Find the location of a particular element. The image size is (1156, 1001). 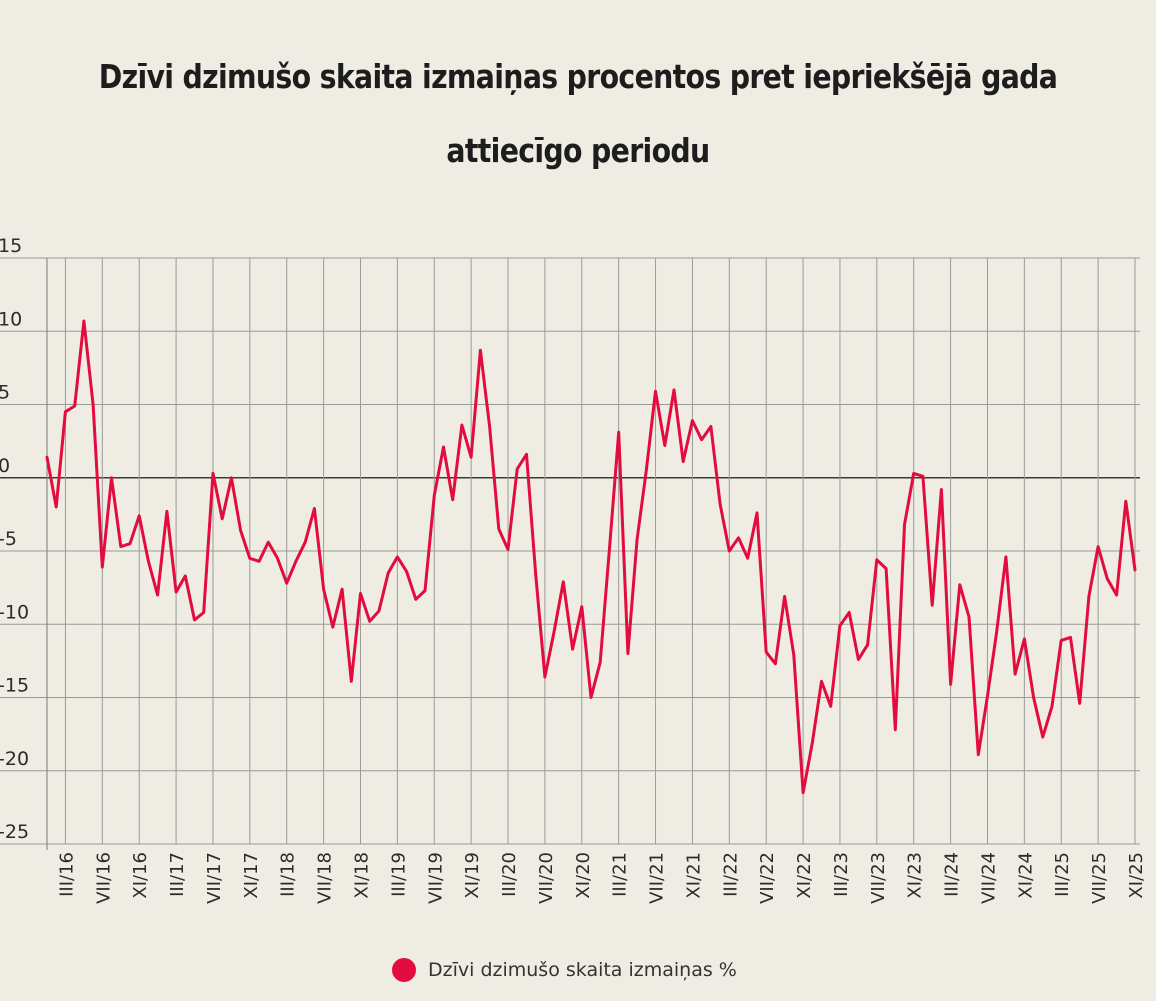

legend: Dzīvi dzimušo skaita izmaiņas % is located at coordinates (564, 970).